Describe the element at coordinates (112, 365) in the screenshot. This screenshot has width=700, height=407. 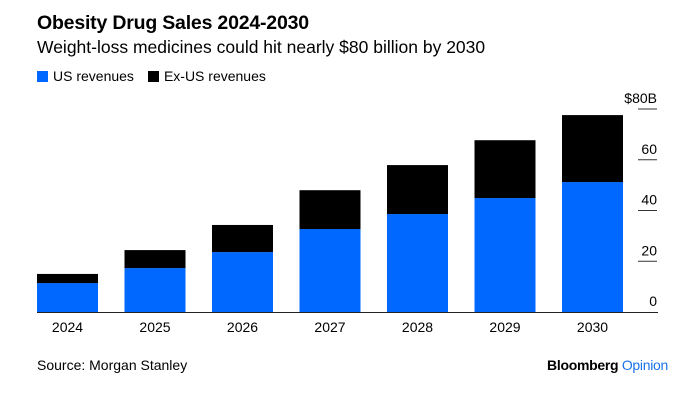
I see `source-note: Source: Morgan Stanley` at that location.